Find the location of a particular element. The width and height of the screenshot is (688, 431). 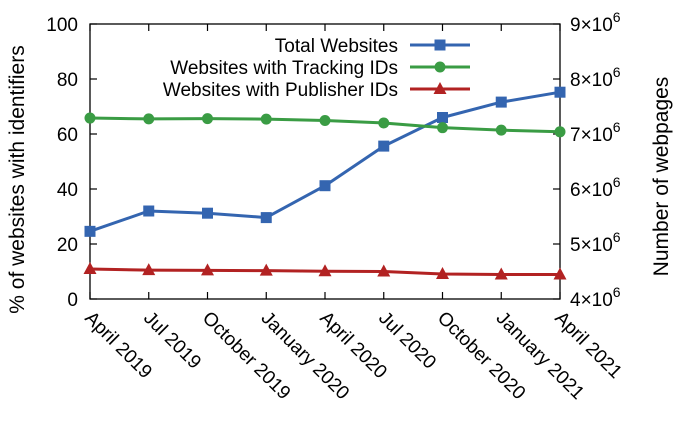

left-tick-label: 80 is located at coordinates (67, 80).